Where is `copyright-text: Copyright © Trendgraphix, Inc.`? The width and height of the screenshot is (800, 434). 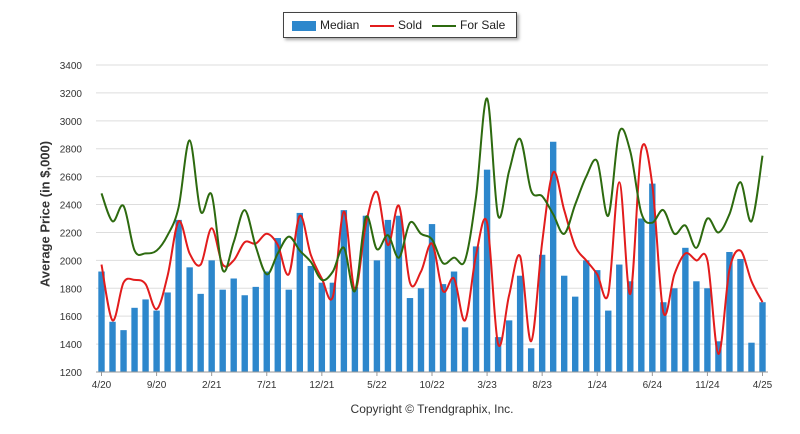 copyright-text: Copyright © Trendgraphix, Inc. is located at coordinates (432, 409).